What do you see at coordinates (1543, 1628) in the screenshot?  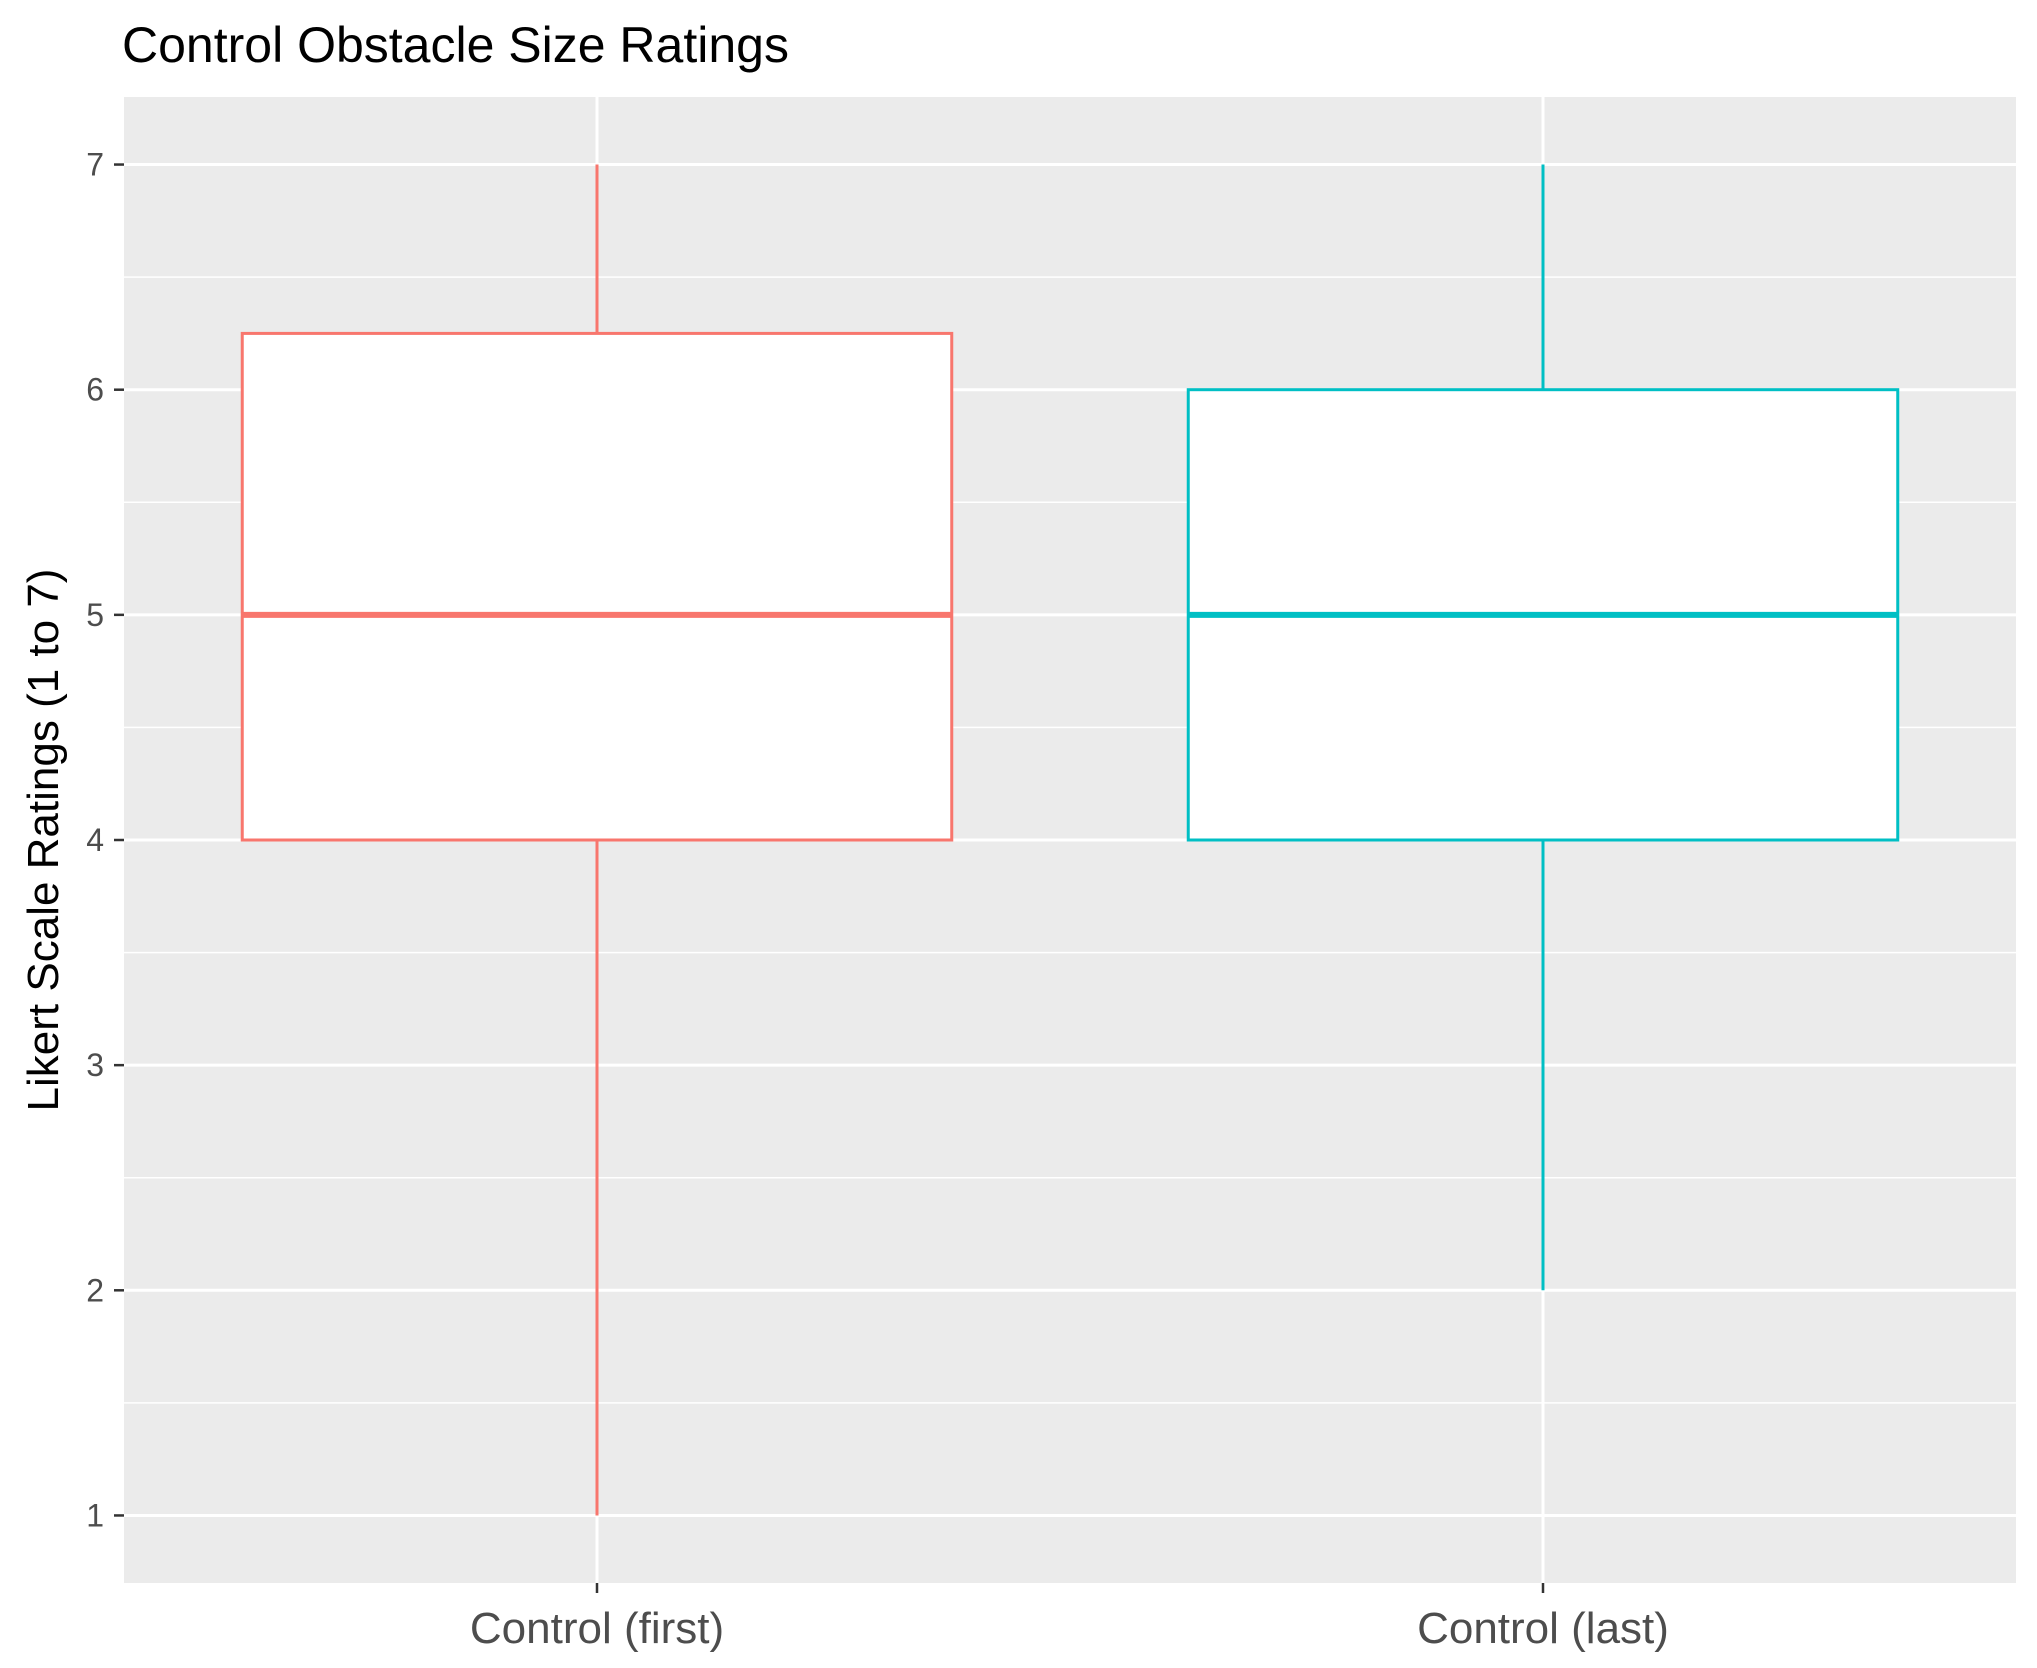 I see `x-tick-label: Control (last)` at bounding box center [1543, 1628].